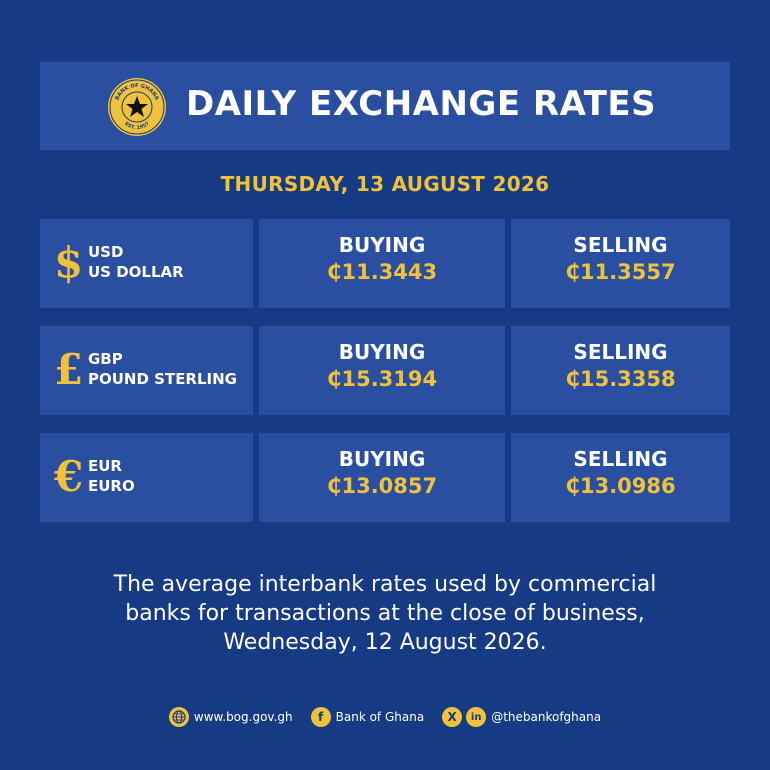 The image size is (770, 770). I want to click on currency-code: USD, so click(106, 252).